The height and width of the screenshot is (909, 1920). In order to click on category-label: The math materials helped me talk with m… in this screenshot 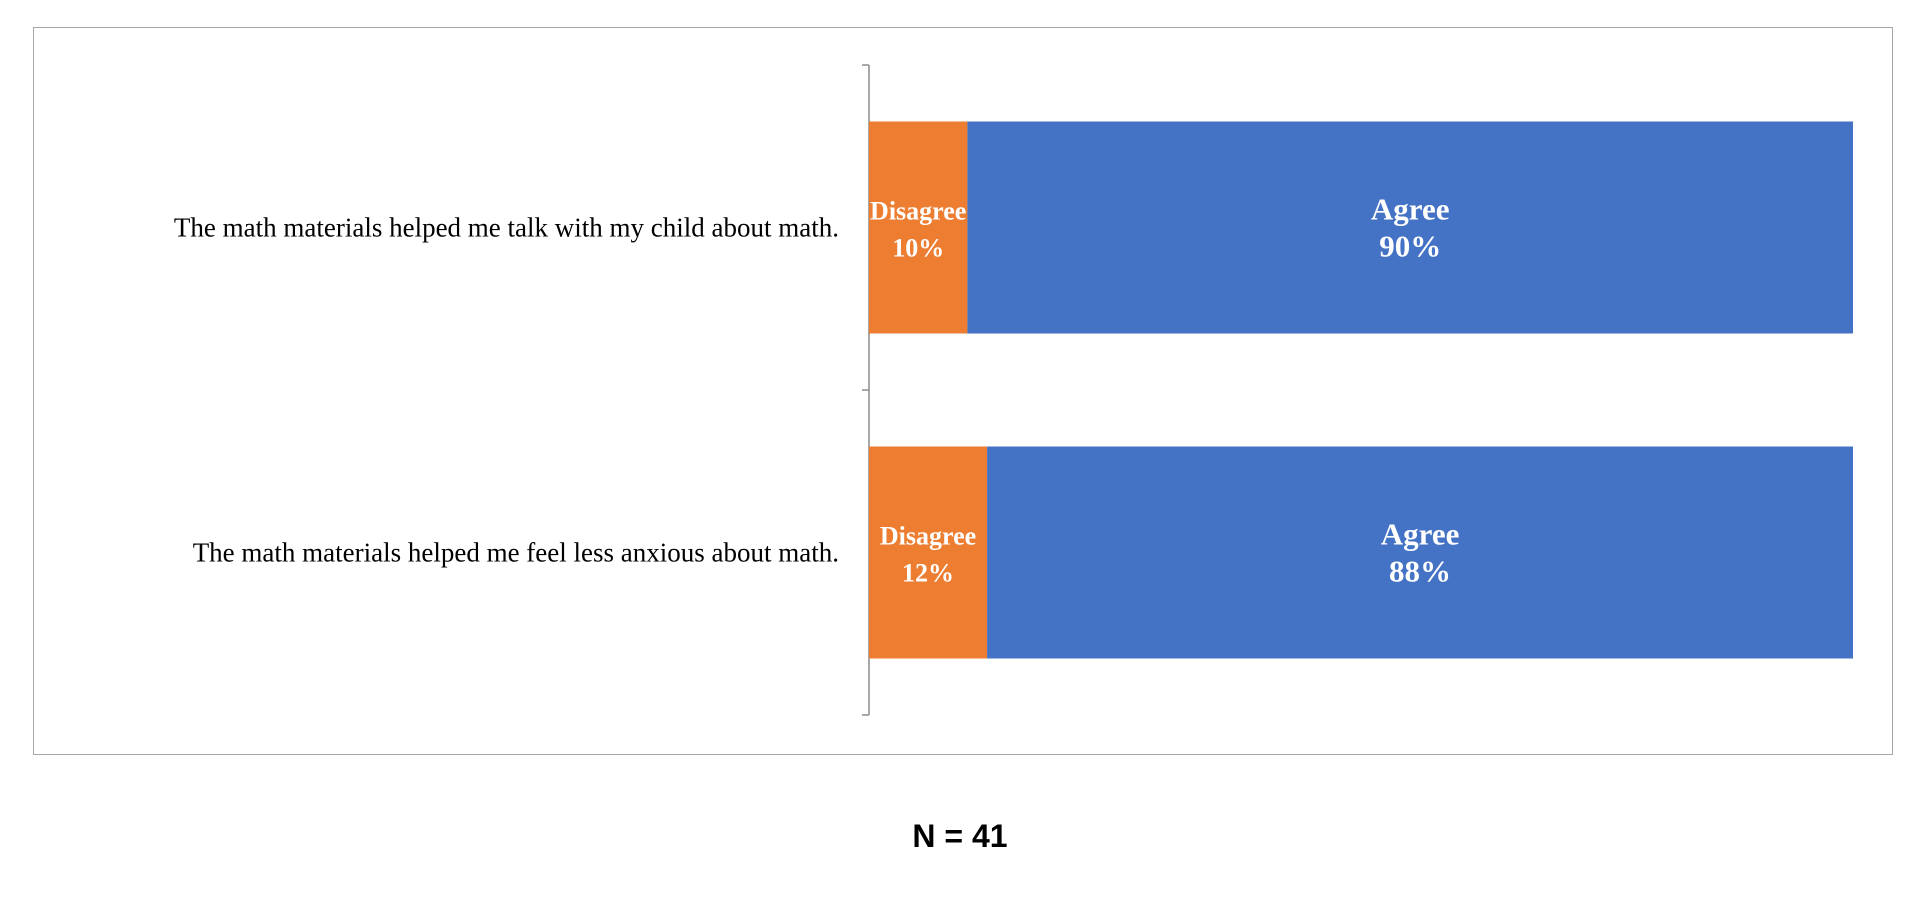, I will do `click(506, 228)`.